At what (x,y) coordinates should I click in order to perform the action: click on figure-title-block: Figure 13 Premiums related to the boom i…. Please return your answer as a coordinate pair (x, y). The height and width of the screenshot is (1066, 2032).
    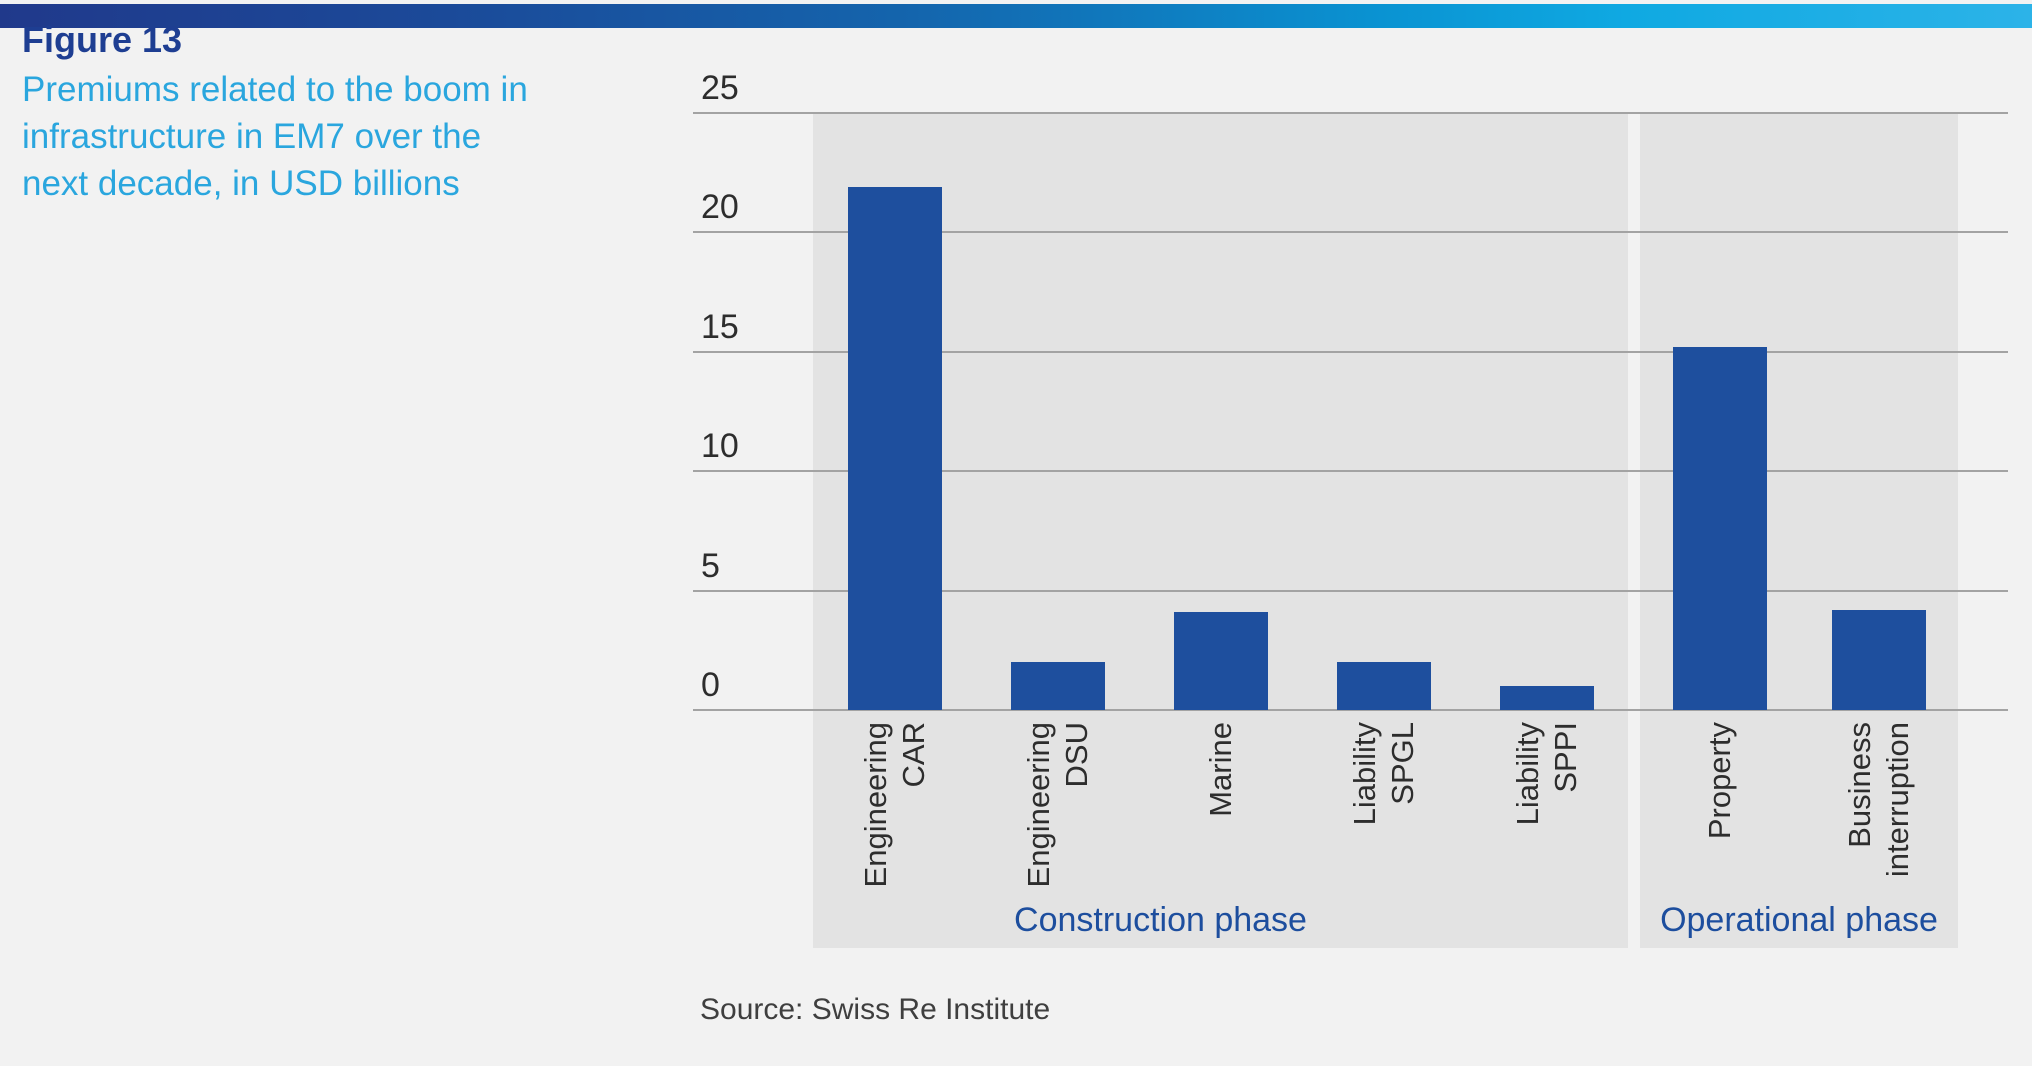
    Looking at the image, I should click on (302, 111).